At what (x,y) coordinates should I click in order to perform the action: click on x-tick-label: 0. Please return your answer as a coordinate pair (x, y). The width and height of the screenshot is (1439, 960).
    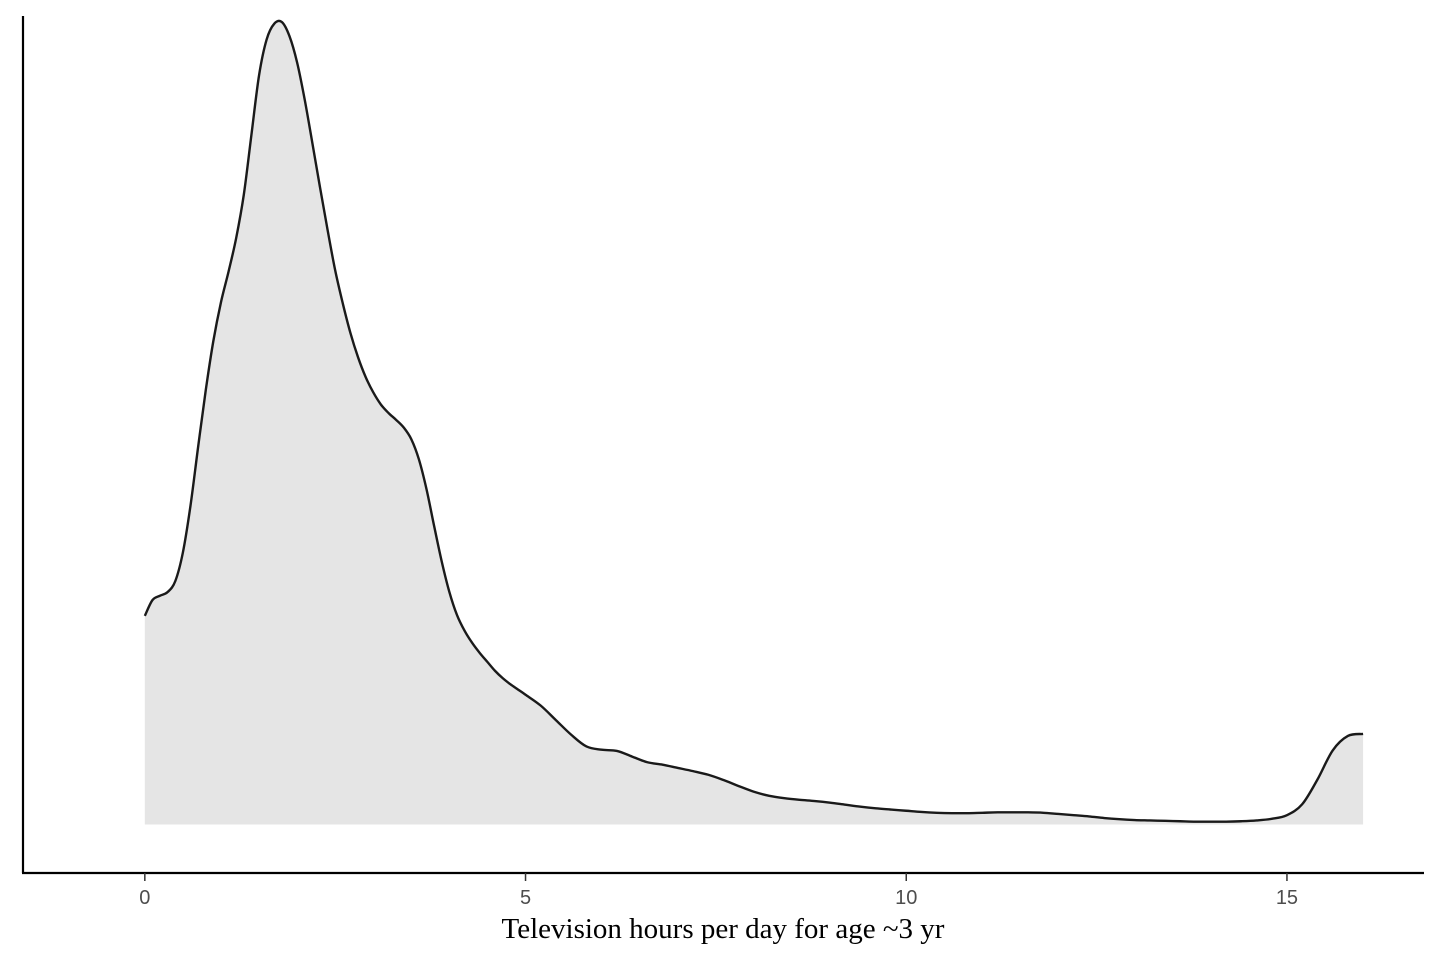
    Looking at the image, I should click on (144, 898).